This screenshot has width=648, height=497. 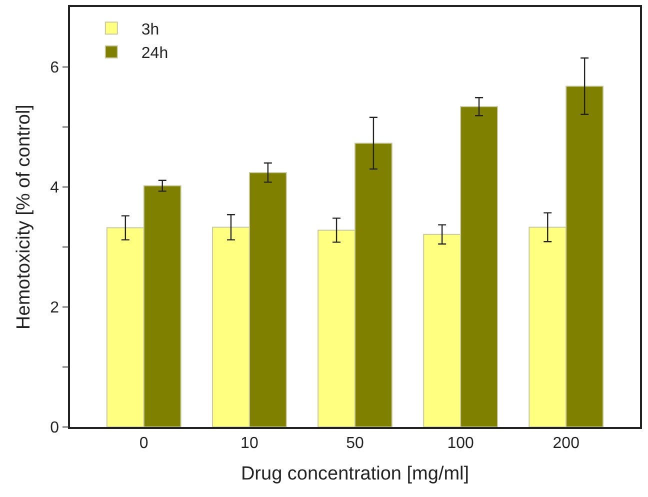 I want to click on legend-label: 24h, so click(x=154, y=53).